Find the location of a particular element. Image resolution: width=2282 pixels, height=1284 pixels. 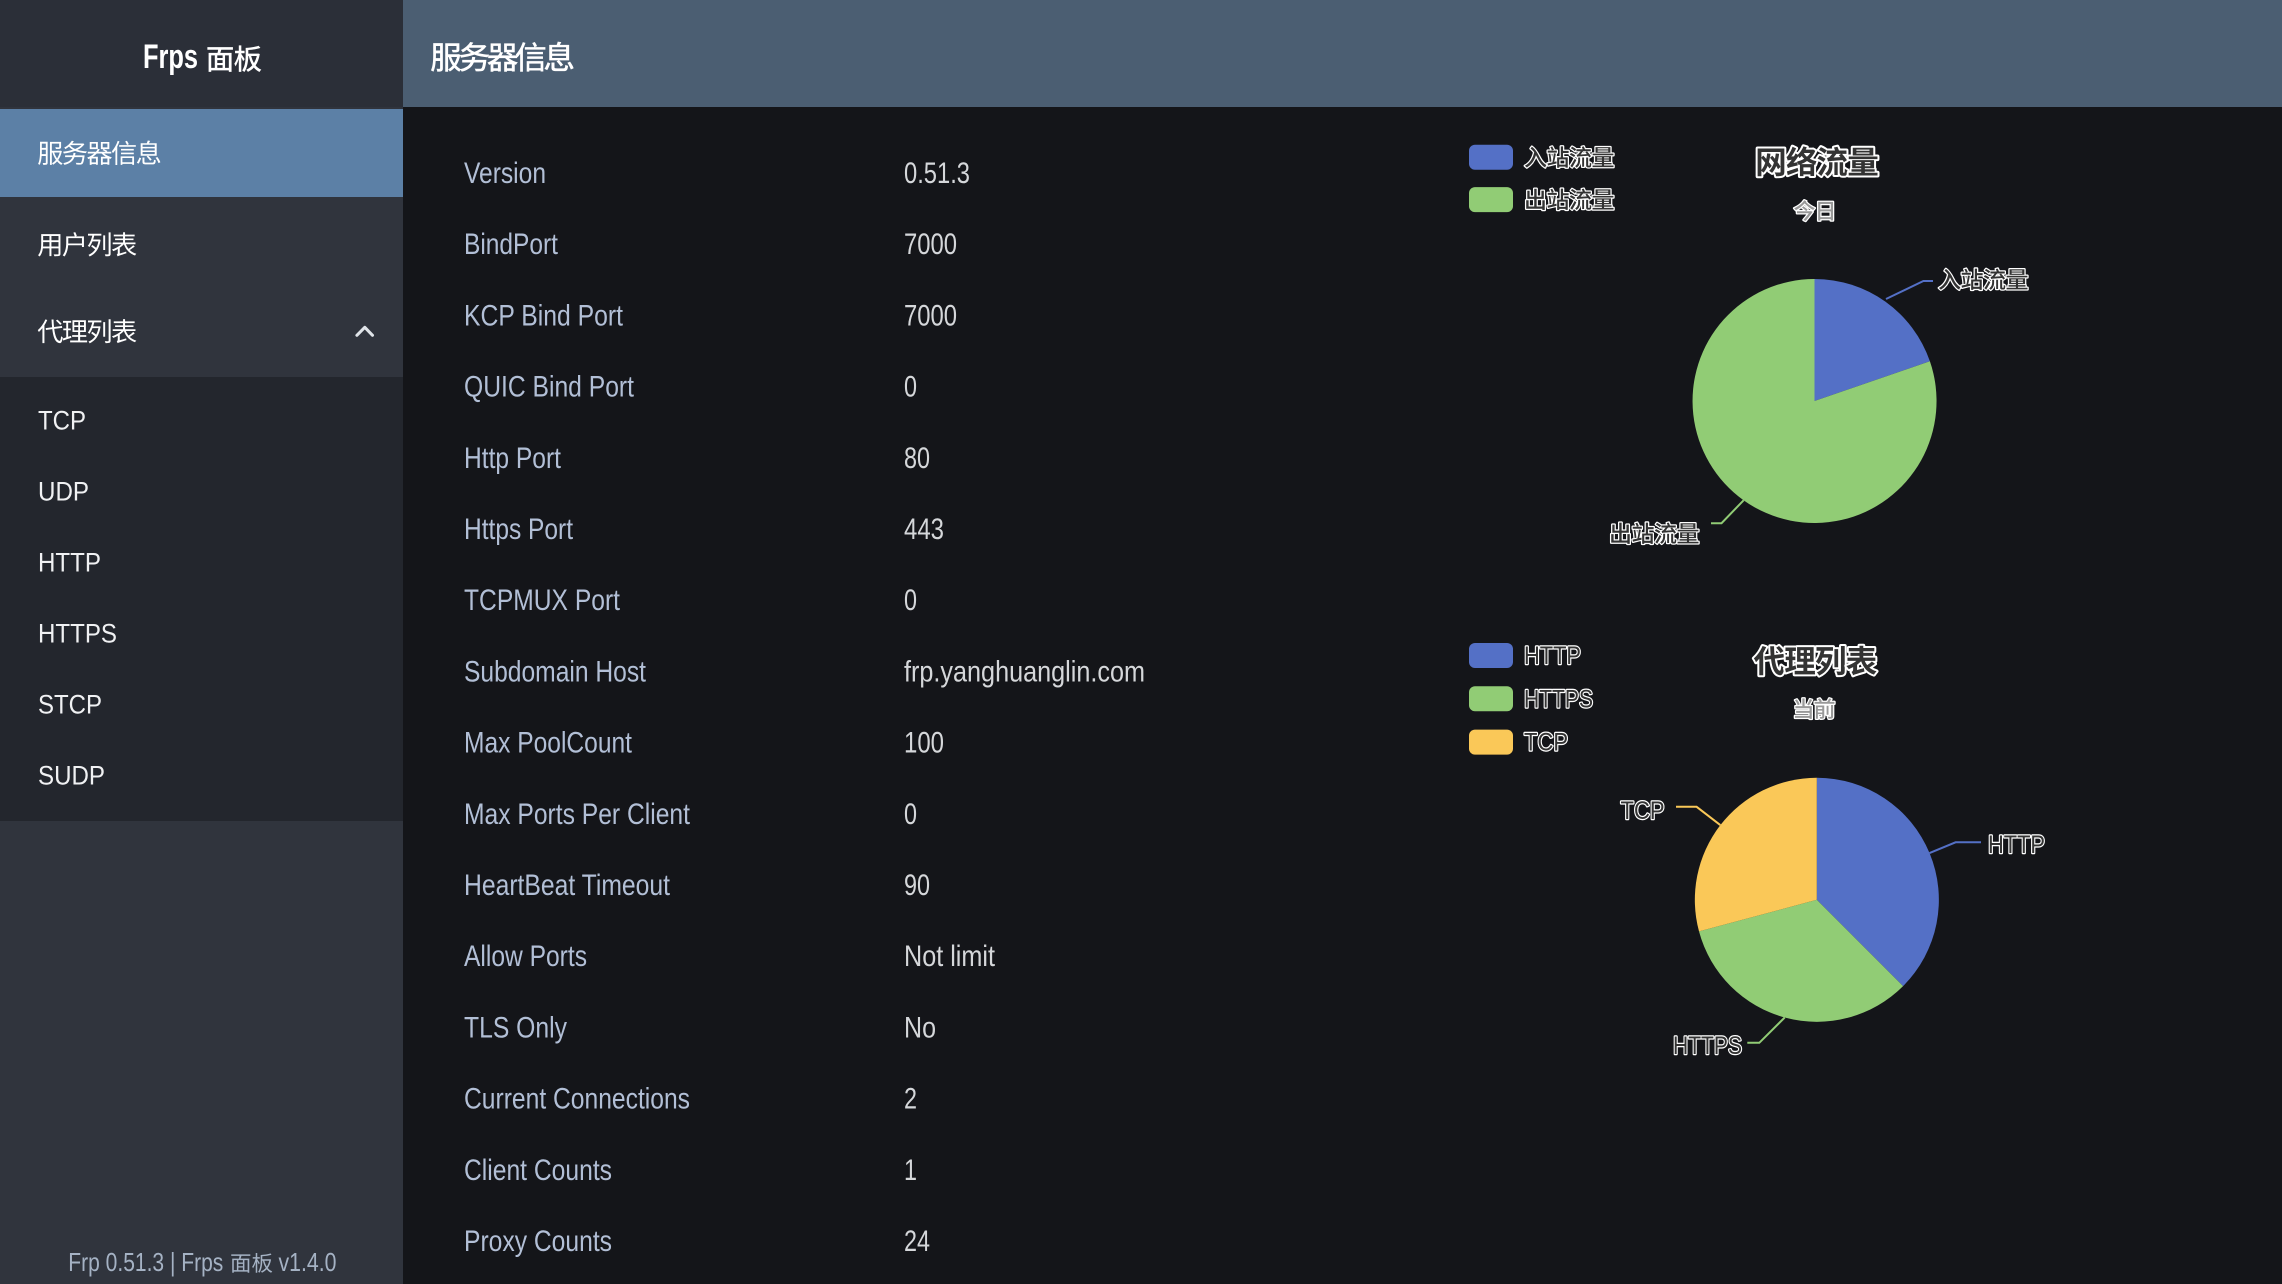

svg-text: TLS Only is located at coordinates (515, 1027).